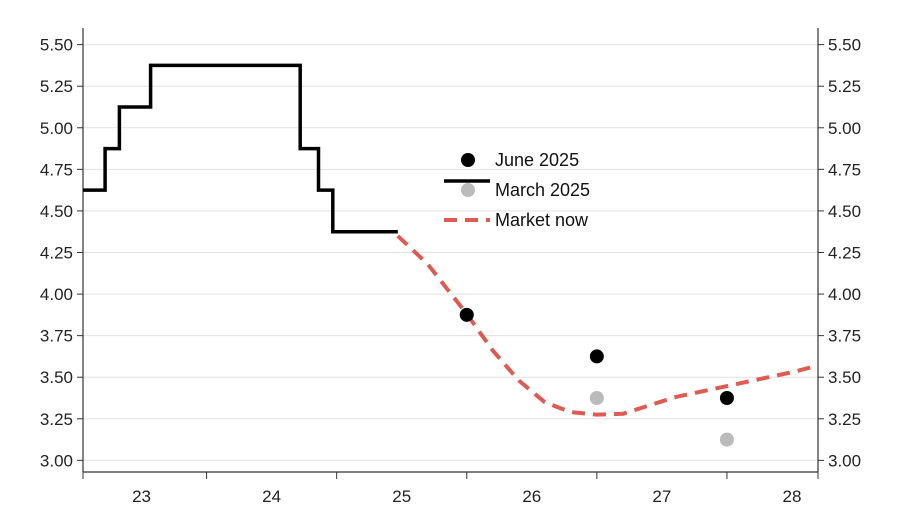 The width and height of the screenshot is (900, 510). What do you see at coordinates (56, 128) in the screenshot?
I see `y-tick-label-left: 5.00` at bounding box center [56, 128].